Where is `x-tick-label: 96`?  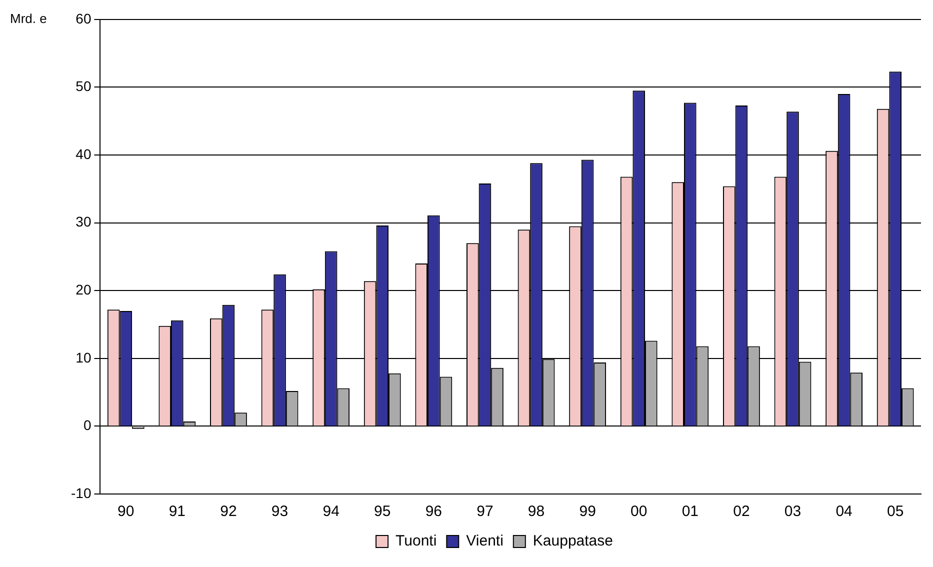
x-tick-label: 96 is located at coordinates (433, 511).